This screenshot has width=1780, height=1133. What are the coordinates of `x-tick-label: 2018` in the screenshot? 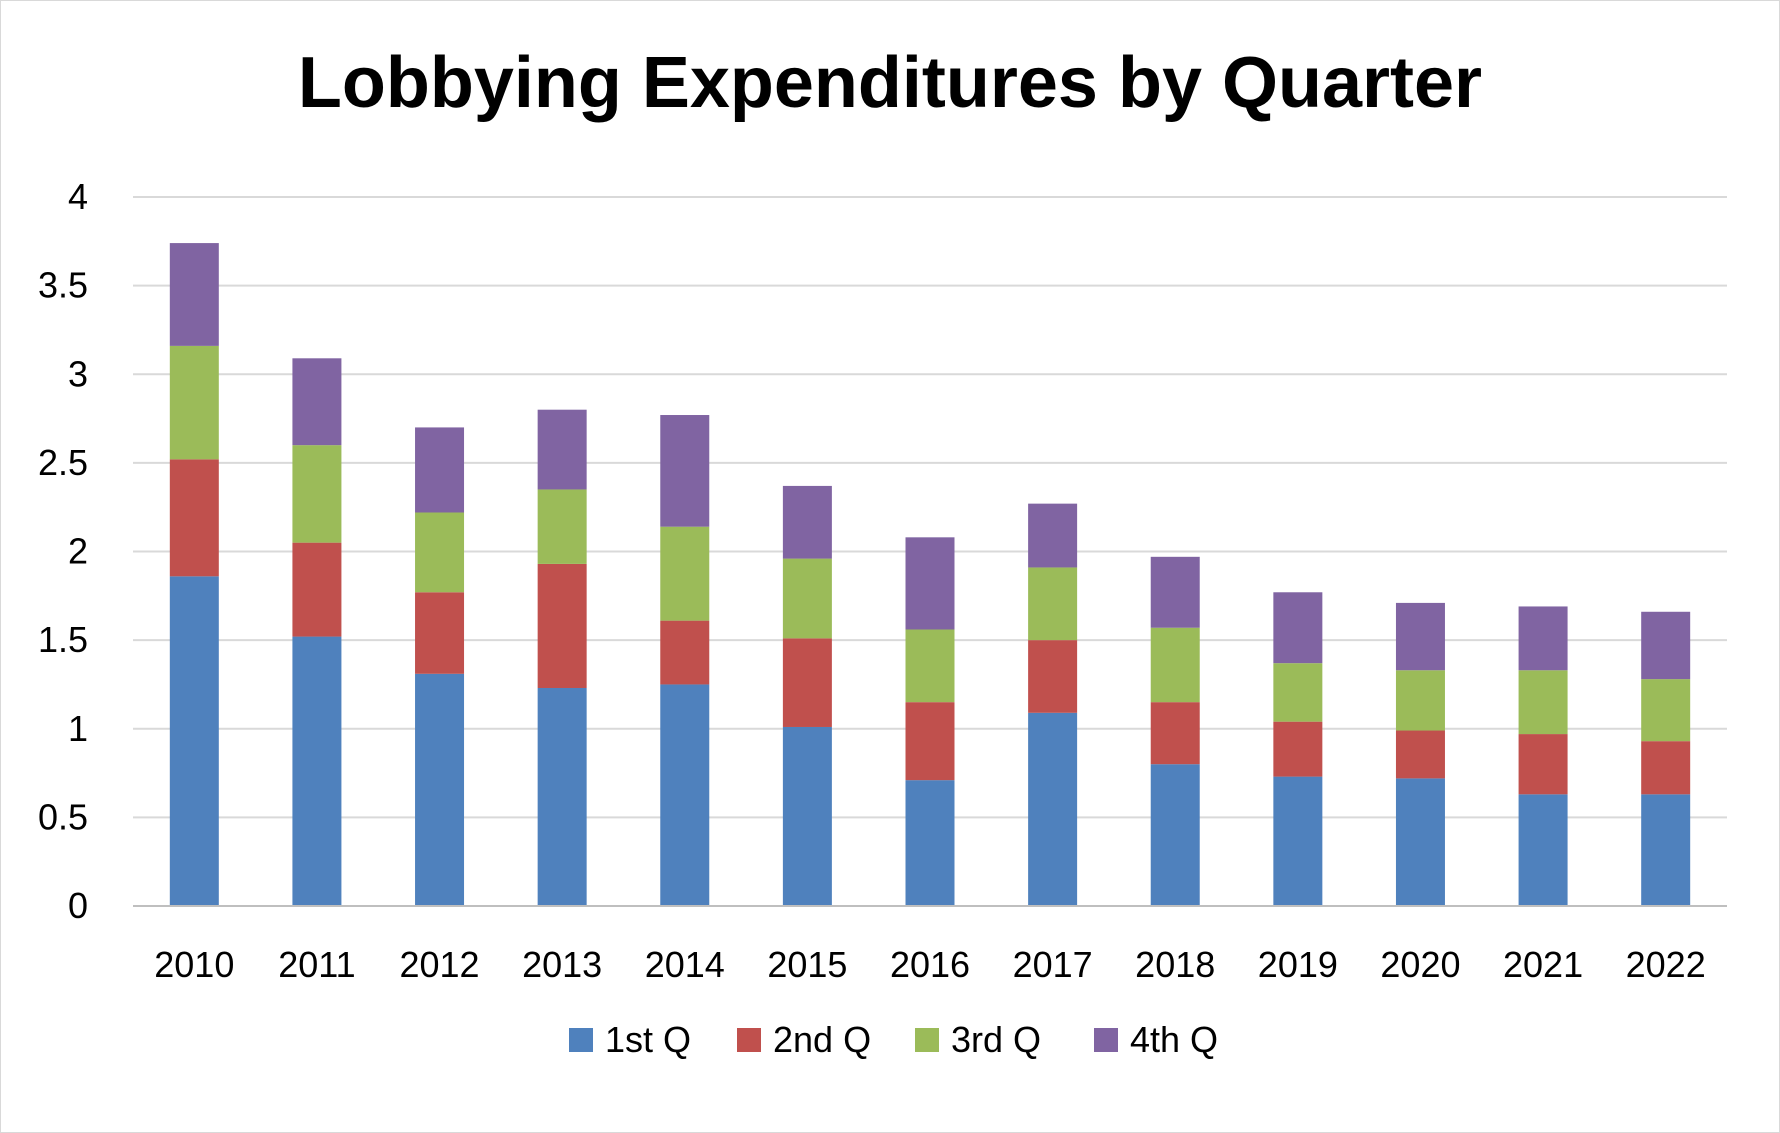 It's located at (1175, 964).